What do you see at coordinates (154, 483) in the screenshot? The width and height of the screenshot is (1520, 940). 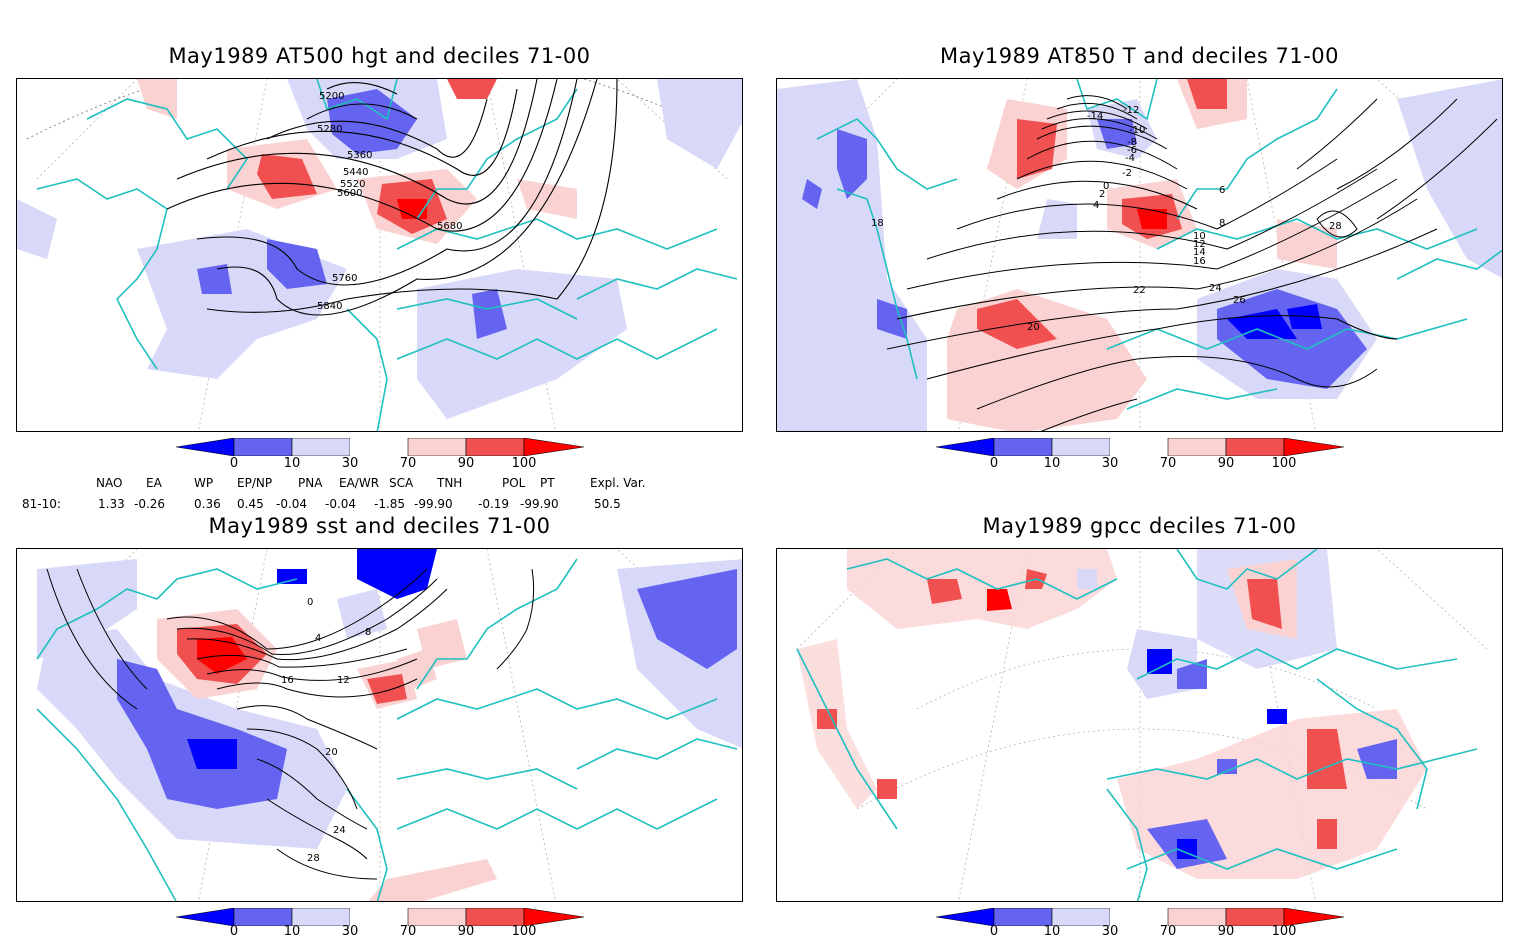 I see `index-header: EA` at bounding box center [154, 483].